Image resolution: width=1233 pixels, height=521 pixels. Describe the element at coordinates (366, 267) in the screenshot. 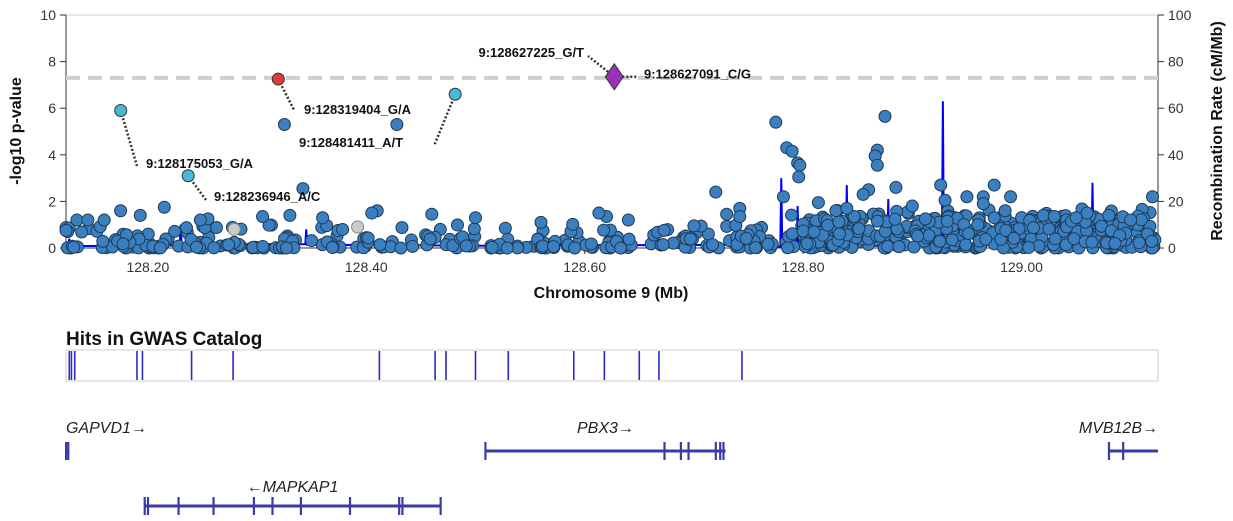

I see `x-tick-label: 128.40` at that location.